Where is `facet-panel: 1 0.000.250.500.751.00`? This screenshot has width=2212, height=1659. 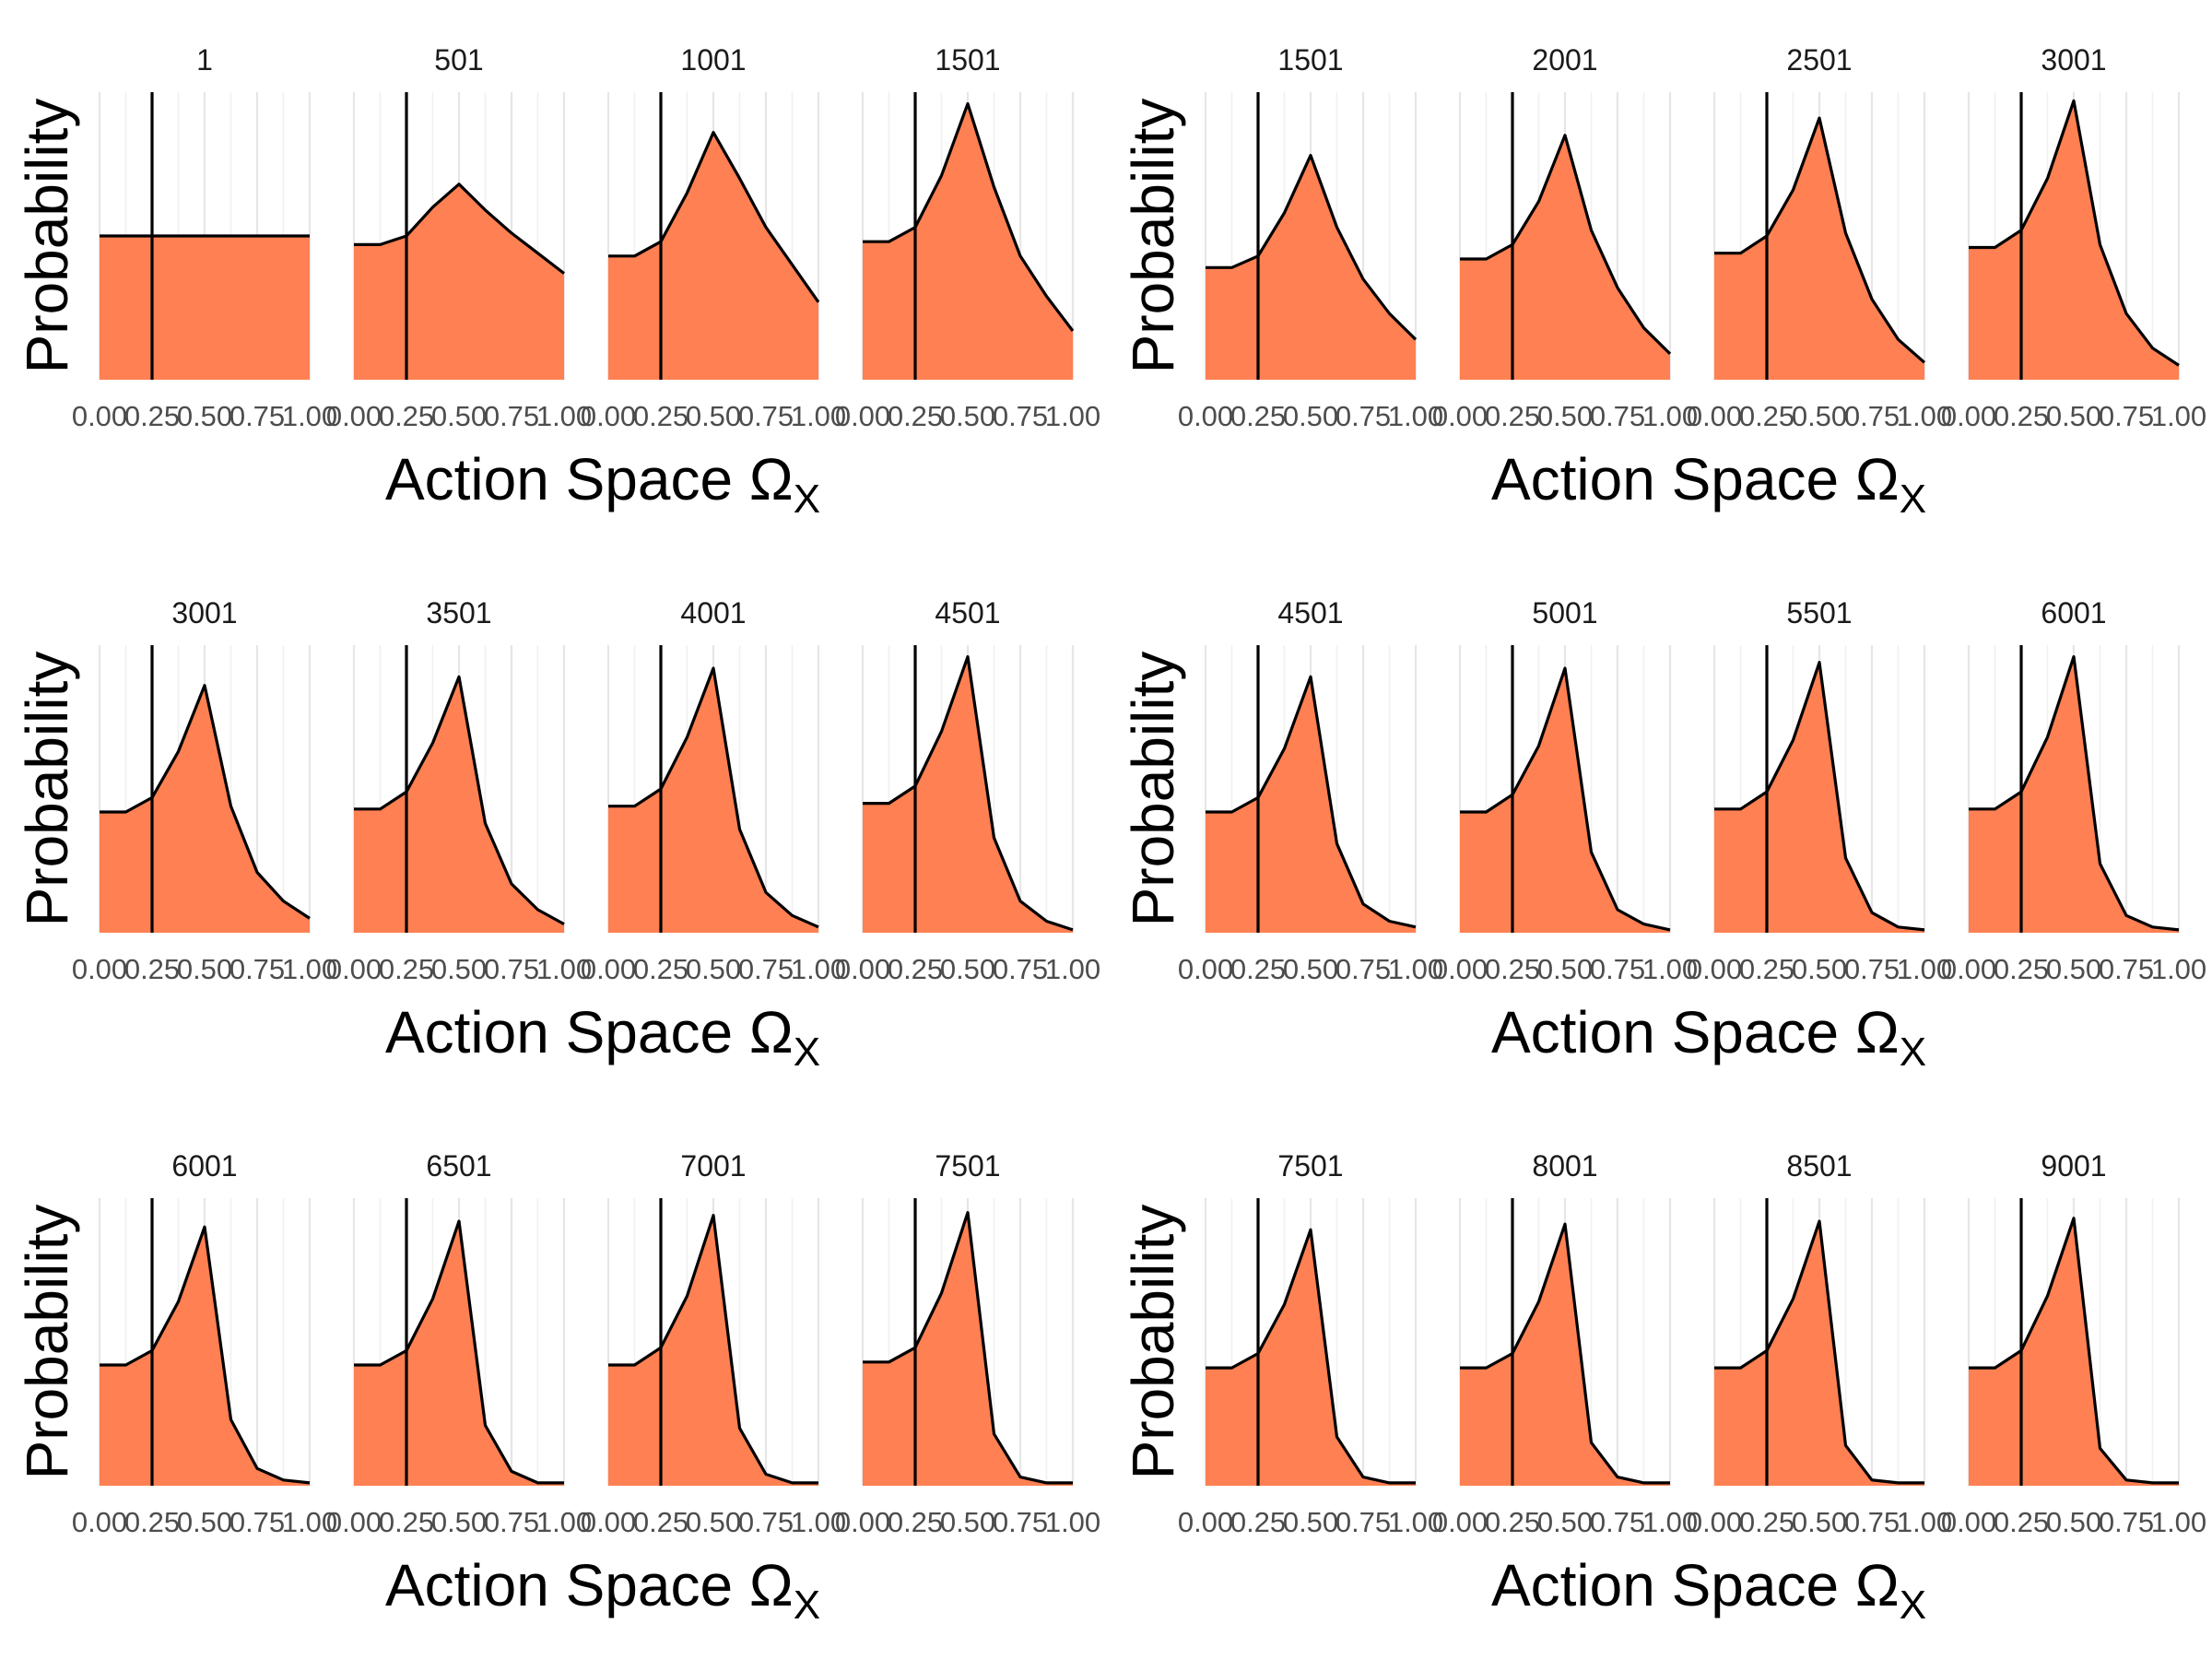
facet-panel: 1 0.000.250.500.751.00 is located at coordinates (204, 237).